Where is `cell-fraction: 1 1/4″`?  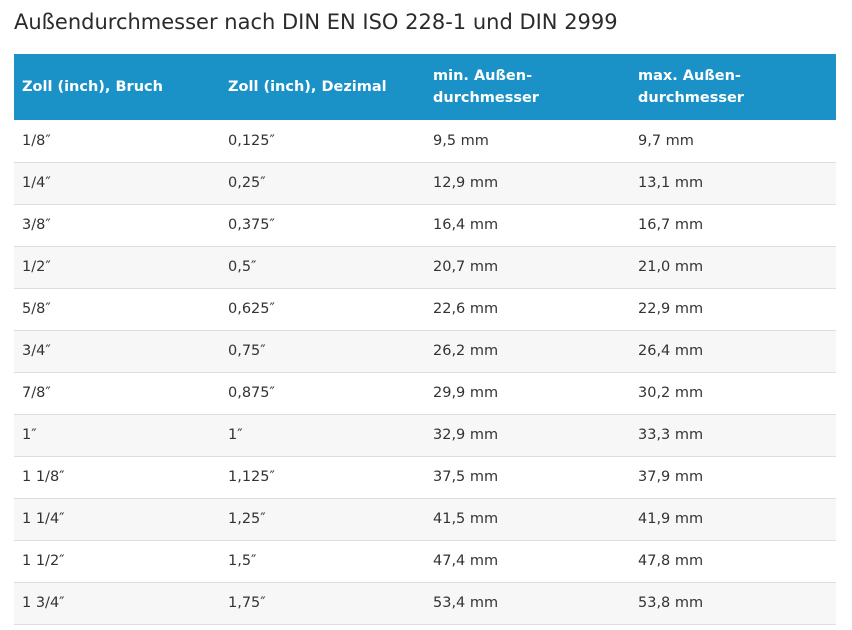
cell-fraction: 1 1/4″ is located at coordinates (43, 519).